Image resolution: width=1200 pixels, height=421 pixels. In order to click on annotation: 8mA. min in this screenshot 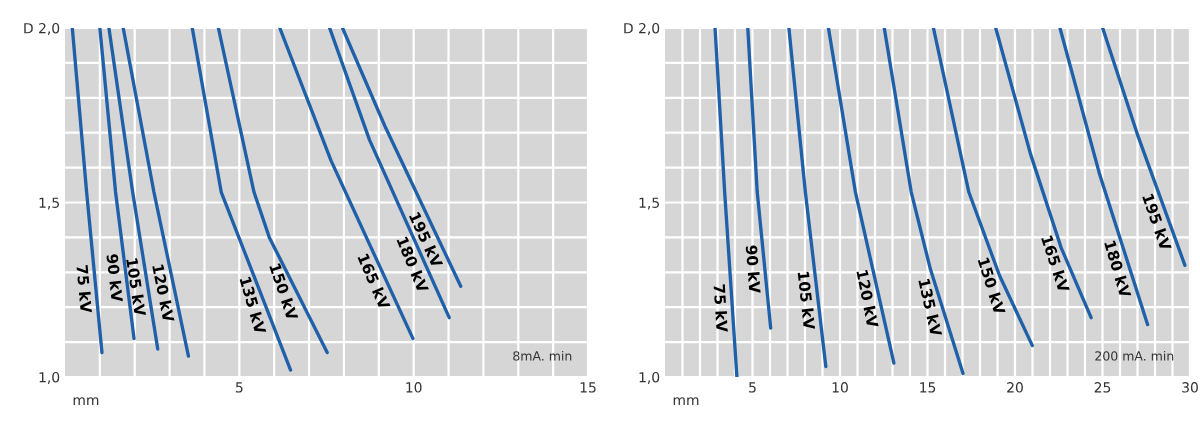, I will do `click(542, 355)`.